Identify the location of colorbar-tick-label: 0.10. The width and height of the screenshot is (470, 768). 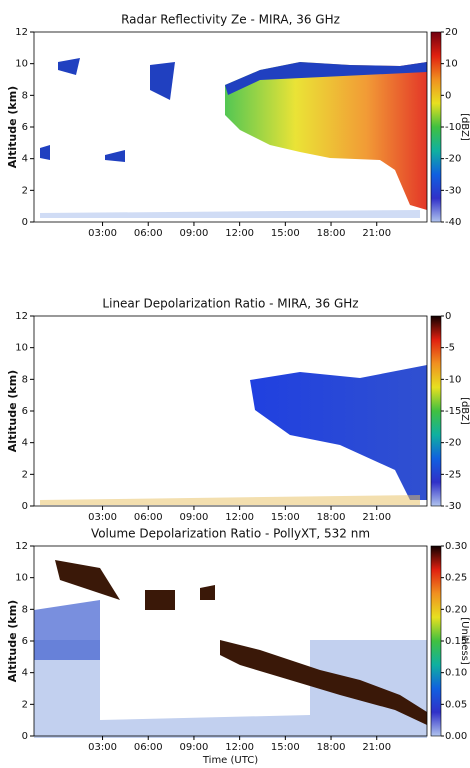
(456, 673).